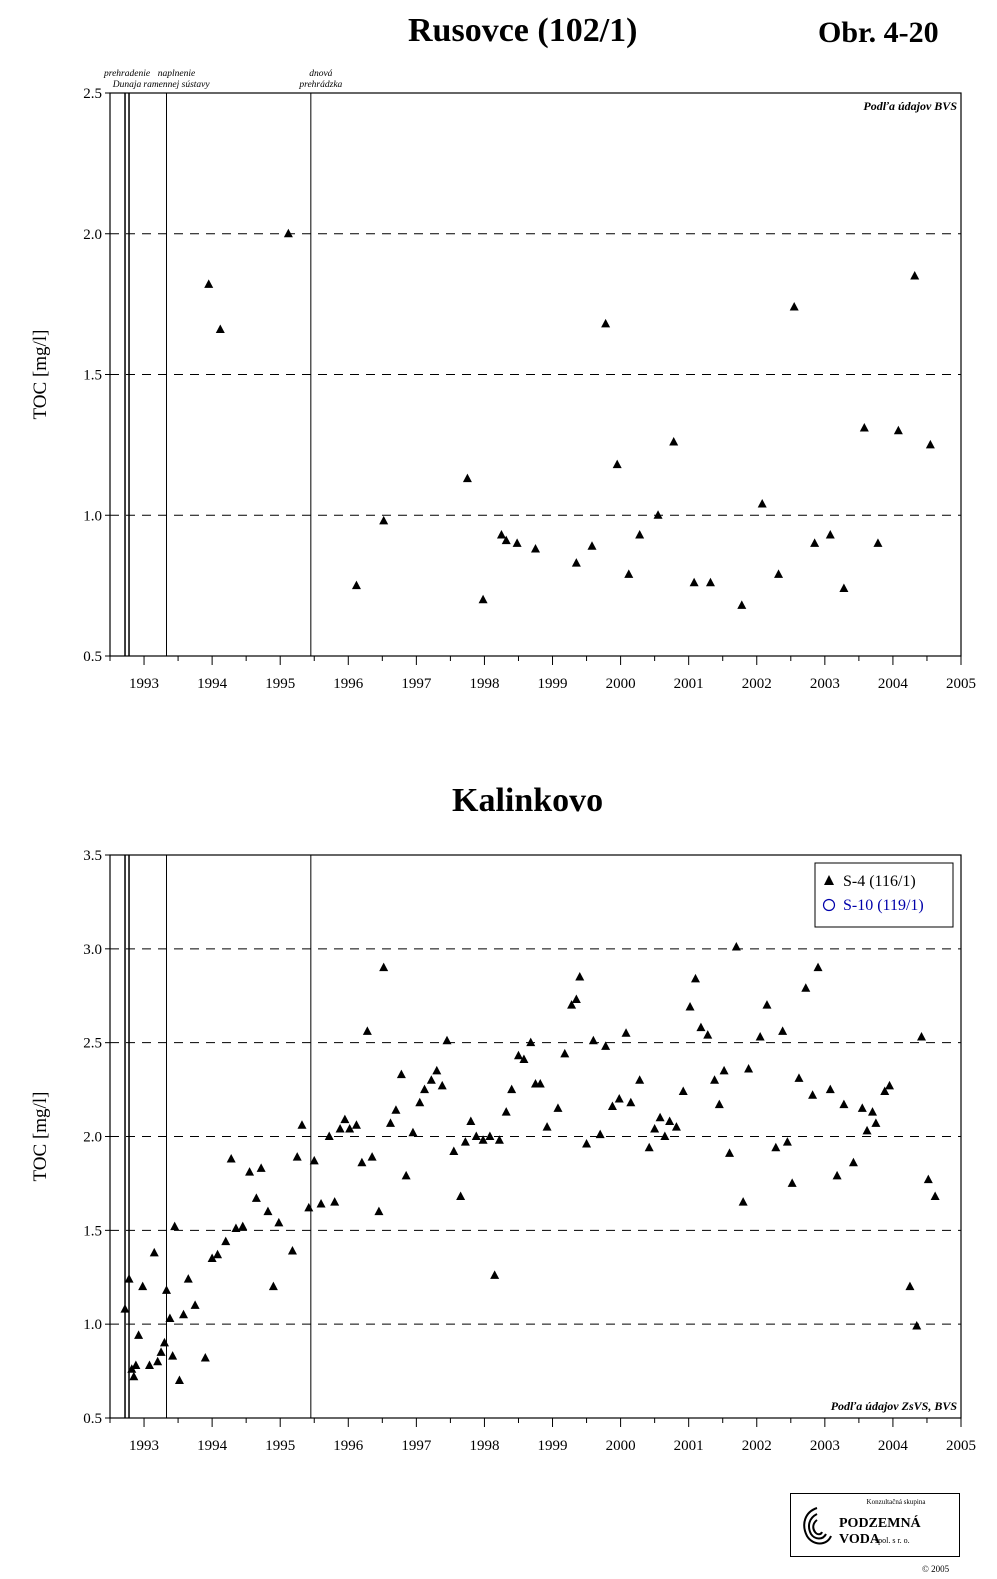 The width and height of the screenshot is (997, 1579). I want to click on chart-1-legend-label: S-4 (116/1), so click(879, 881).